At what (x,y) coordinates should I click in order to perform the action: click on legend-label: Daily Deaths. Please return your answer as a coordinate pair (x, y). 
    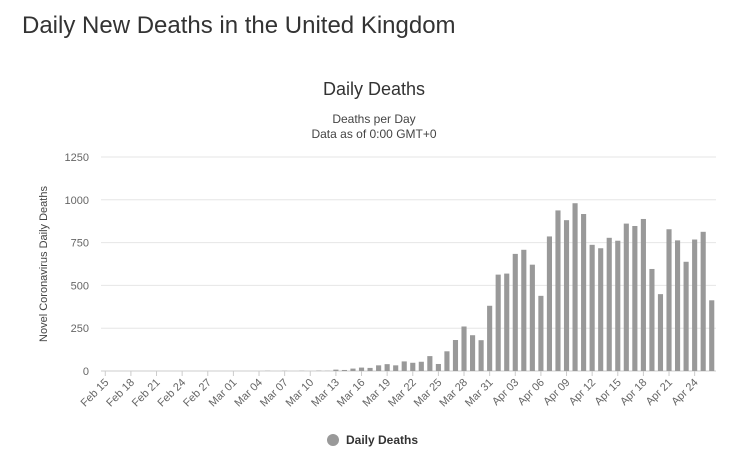
    Looking at the image, I should click on (382, 440).